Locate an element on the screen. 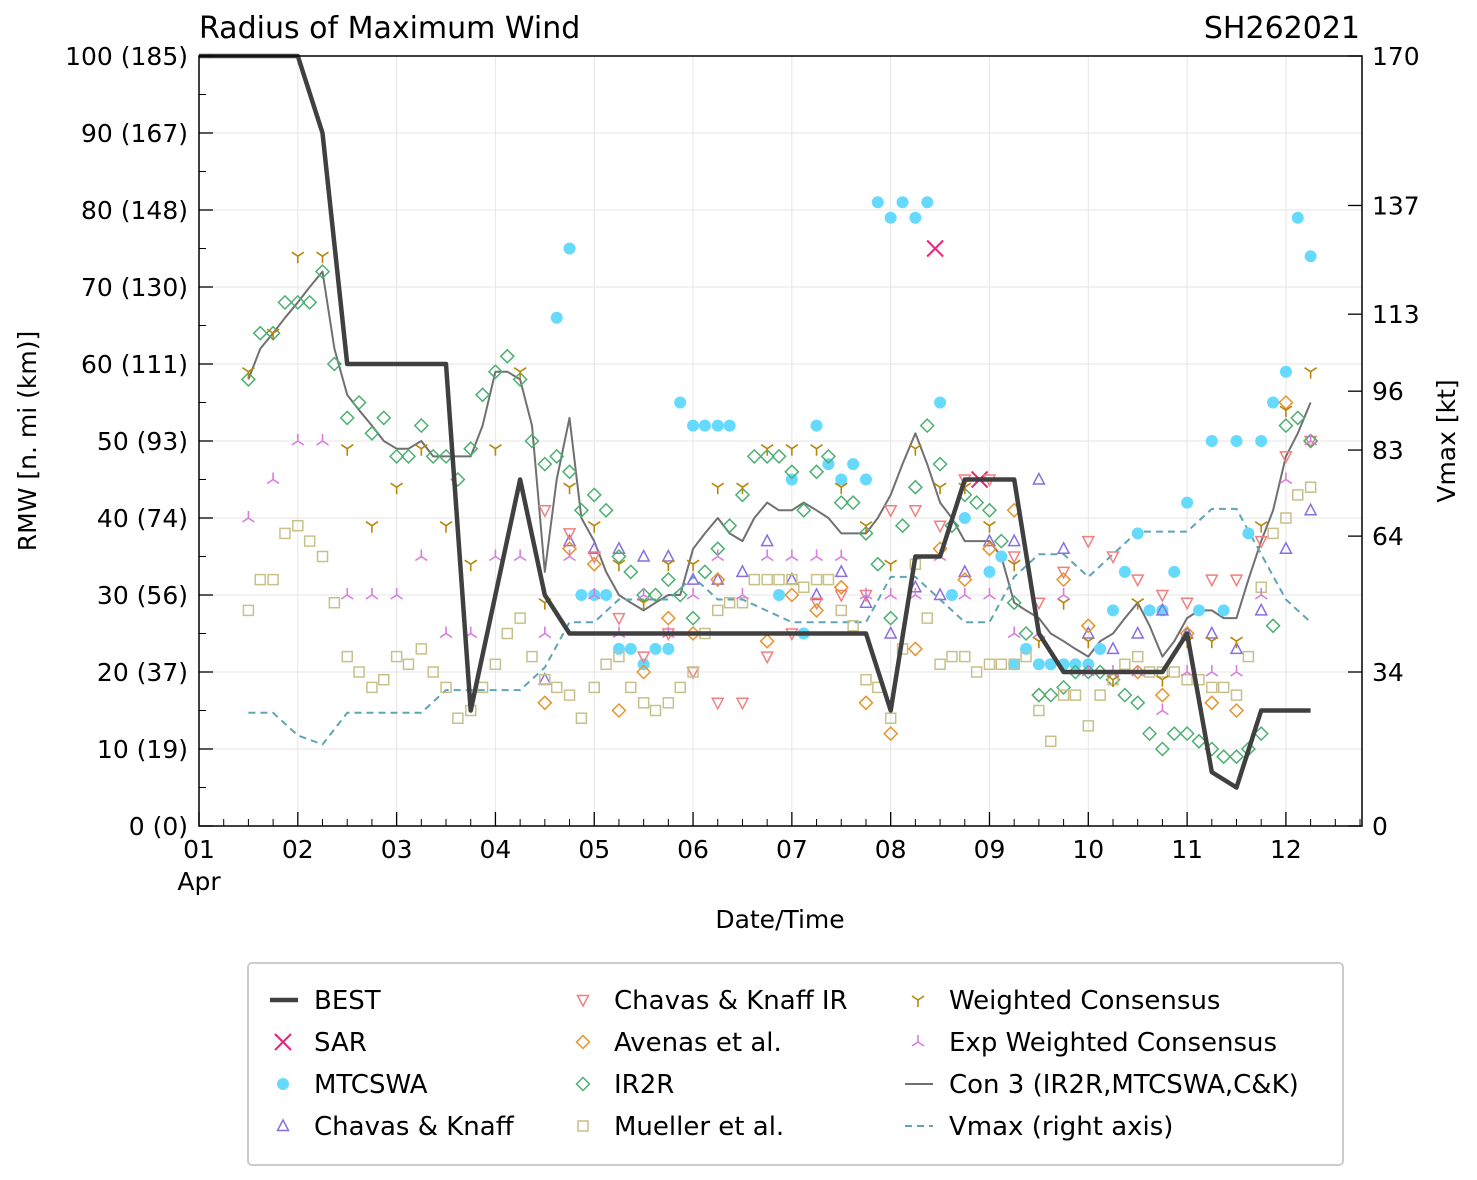 This screenshot has width=1477, height=1180. legend-entry-chavas-knaff-label: Chavas & Knaff is located at coordinates (414, 1127).